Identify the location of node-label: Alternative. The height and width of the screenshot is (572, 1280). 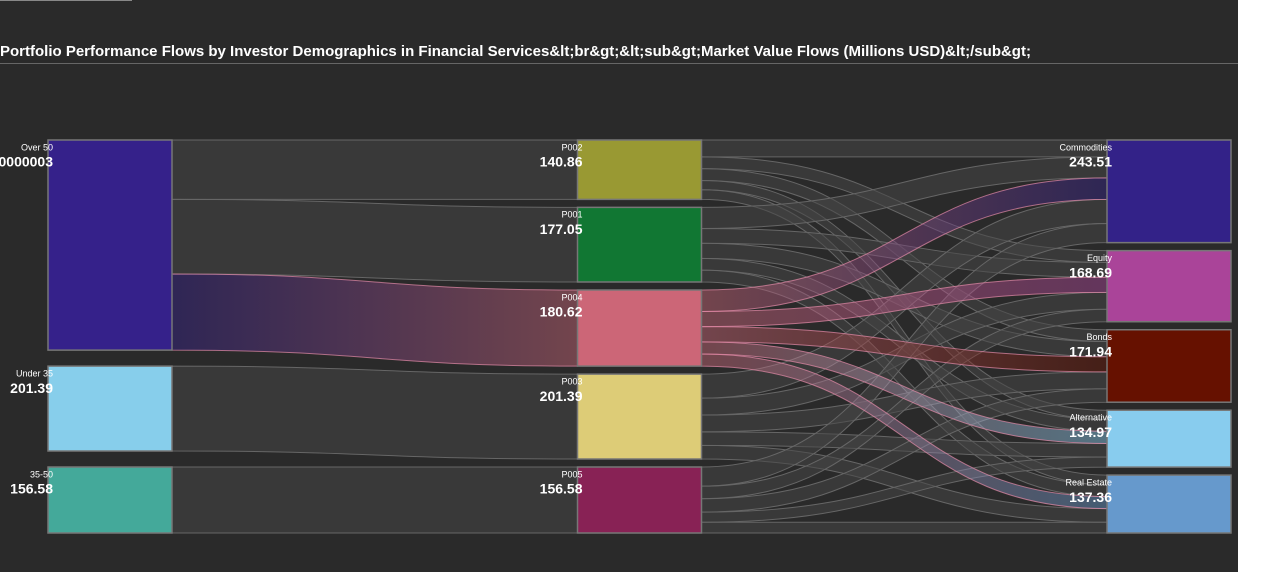
(1090, 418).